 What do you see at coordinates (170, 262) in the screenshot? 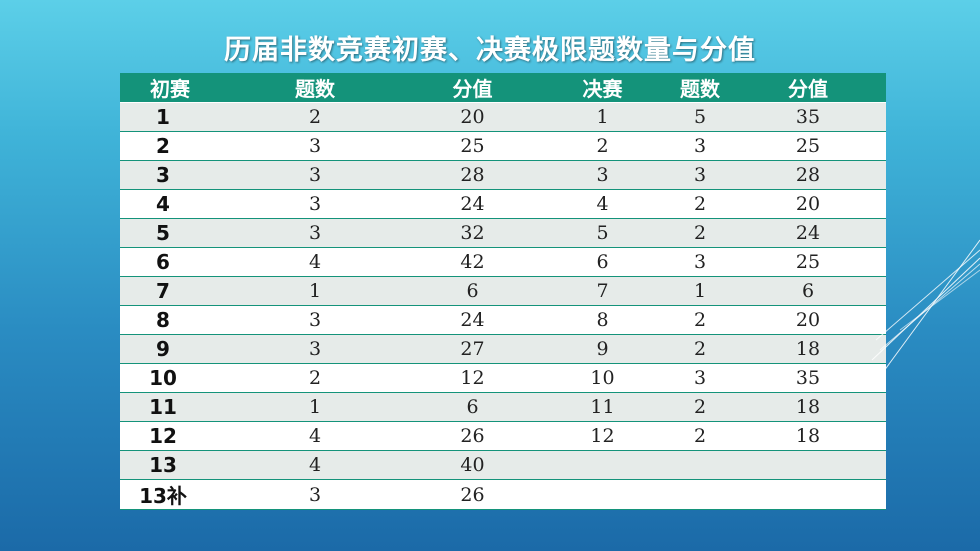
I see `cell-prelim-round: 6` at bounding box center [170, 262].